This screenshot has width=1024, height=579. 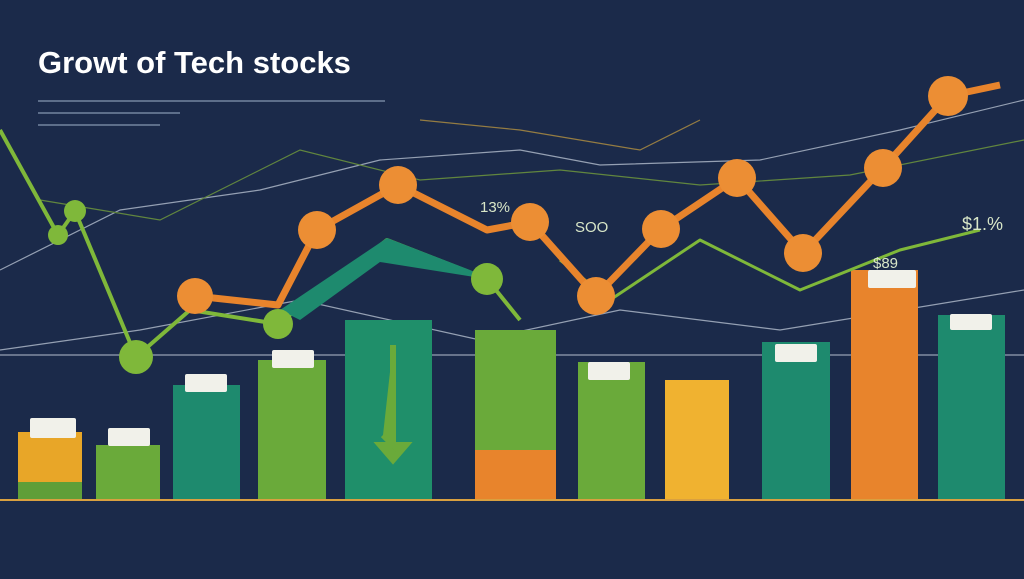 I want to click on arrow, so click(x=393, y=405).